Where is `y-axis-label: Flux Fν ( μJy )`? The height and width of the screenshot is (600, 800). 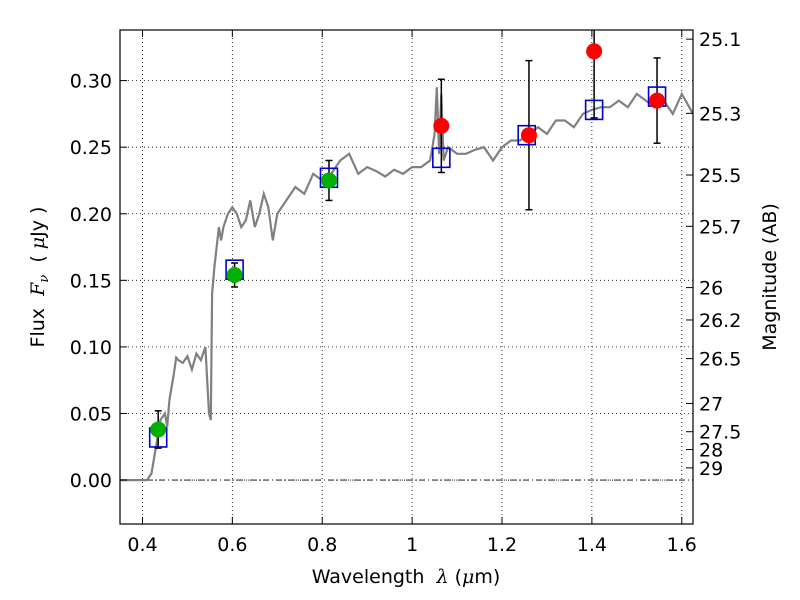 y-axis-label: Flux Fν ( μJy ) is located at coordinates (39, 277).